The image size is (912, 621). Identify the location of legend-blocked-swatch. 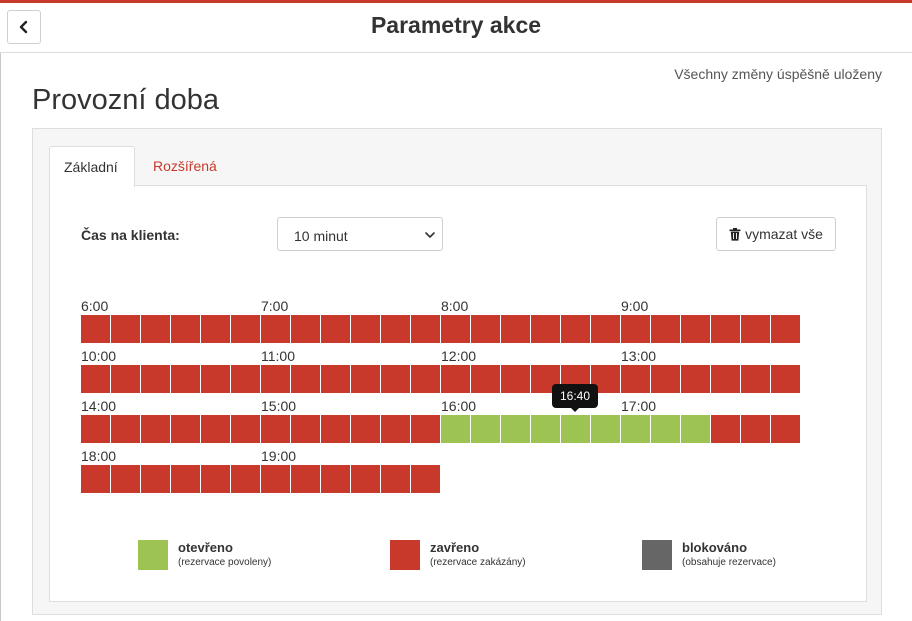
(657, 555).